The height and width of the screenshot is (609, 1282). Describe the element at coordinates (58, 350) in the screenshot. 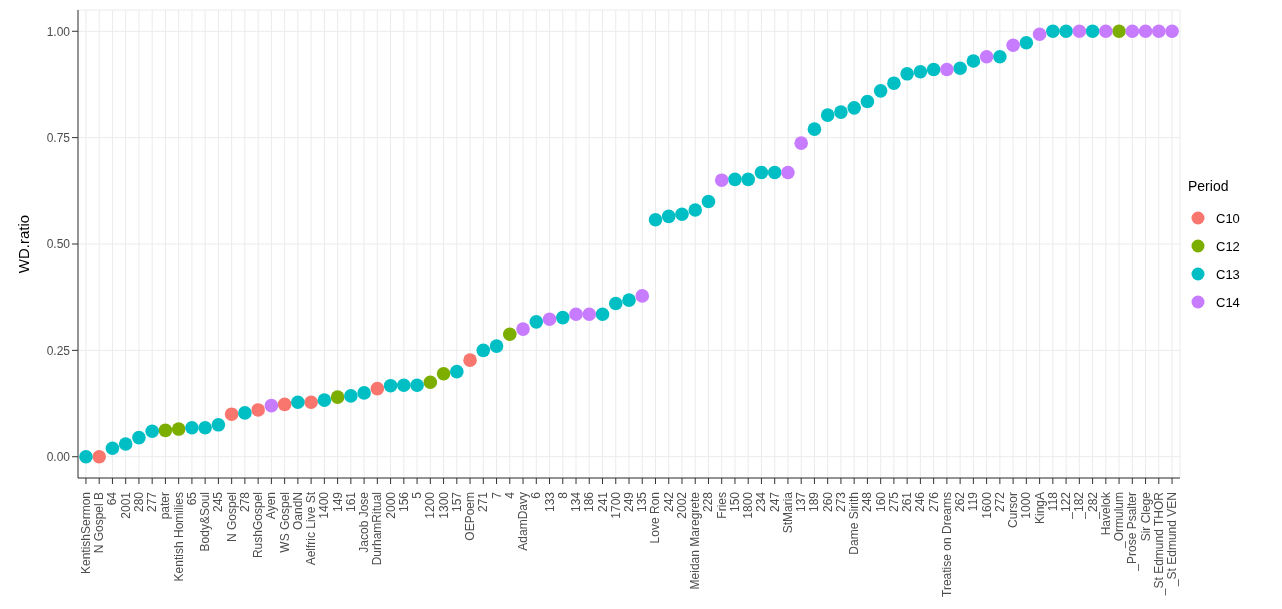

I see `y-tick-label: 0.25` at that location.